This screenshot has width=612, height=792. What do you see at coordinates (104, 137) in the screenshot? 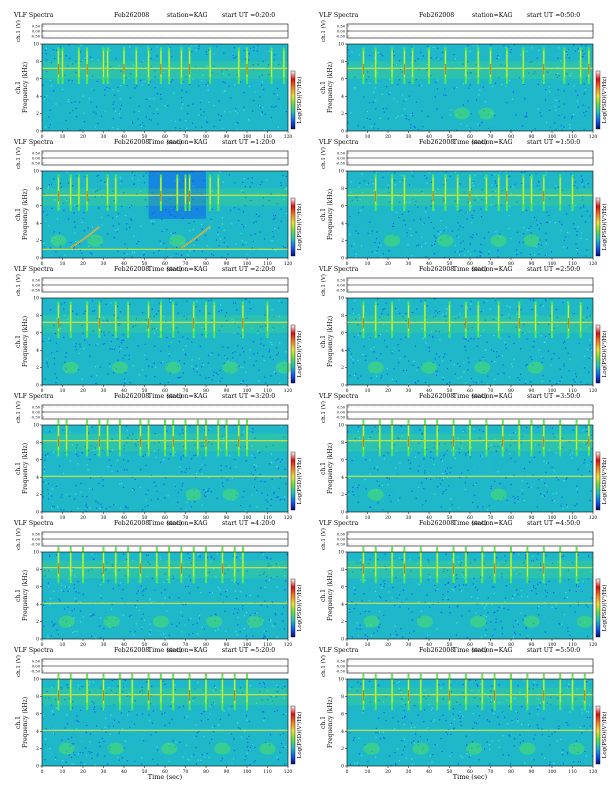
I see `x-tick-label: 30` at bounding box center [104, 137].